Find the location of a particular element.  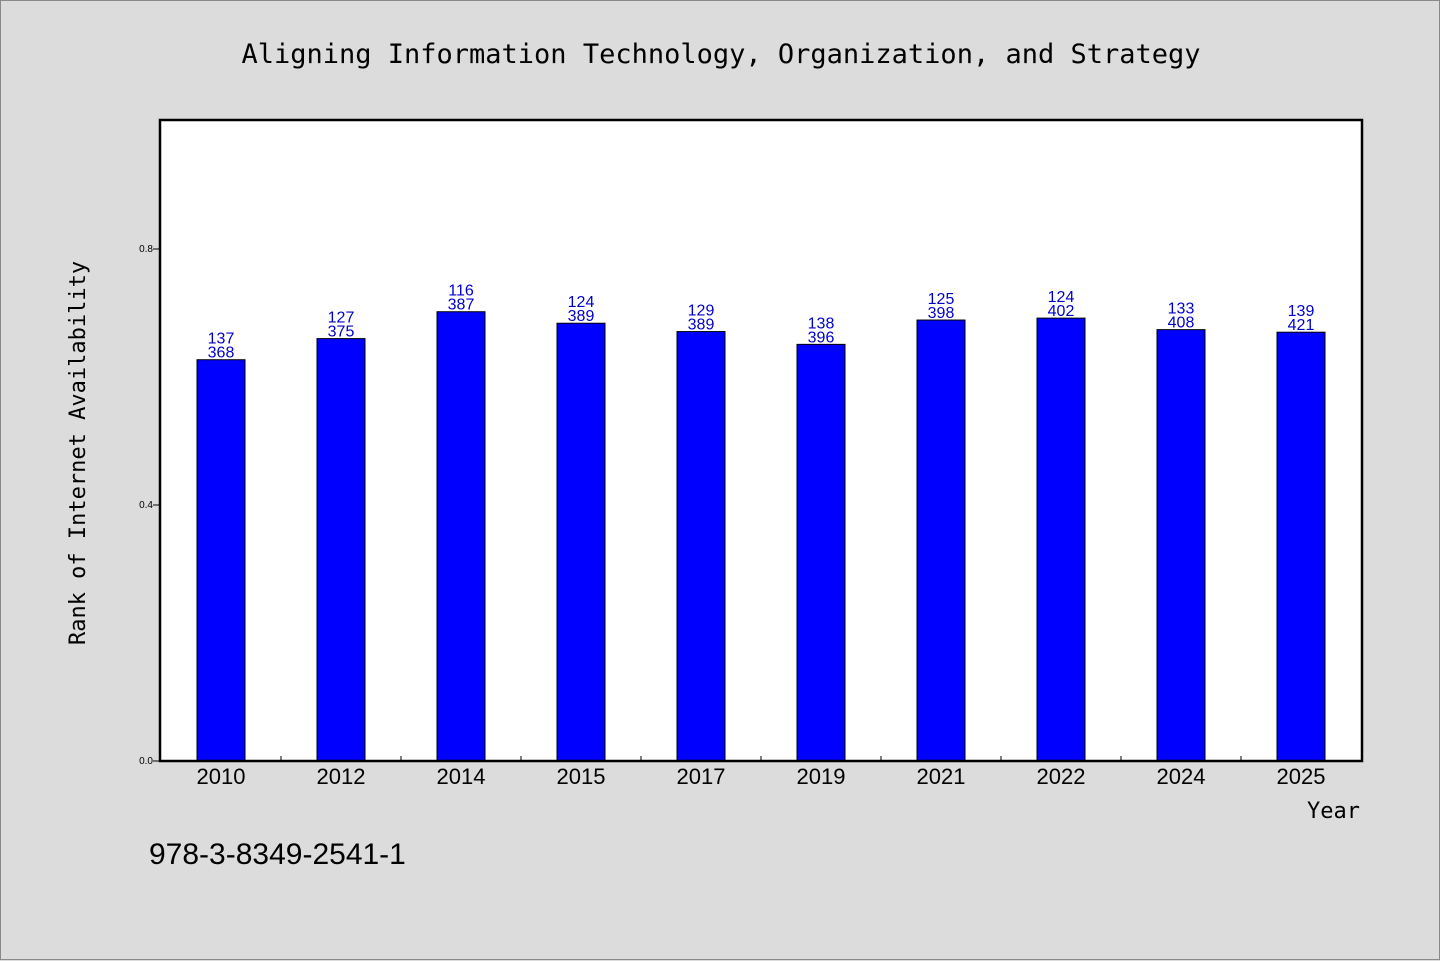

footer-isbn: 978-3-8349-2541-1 is located at coordinates (277, 854).